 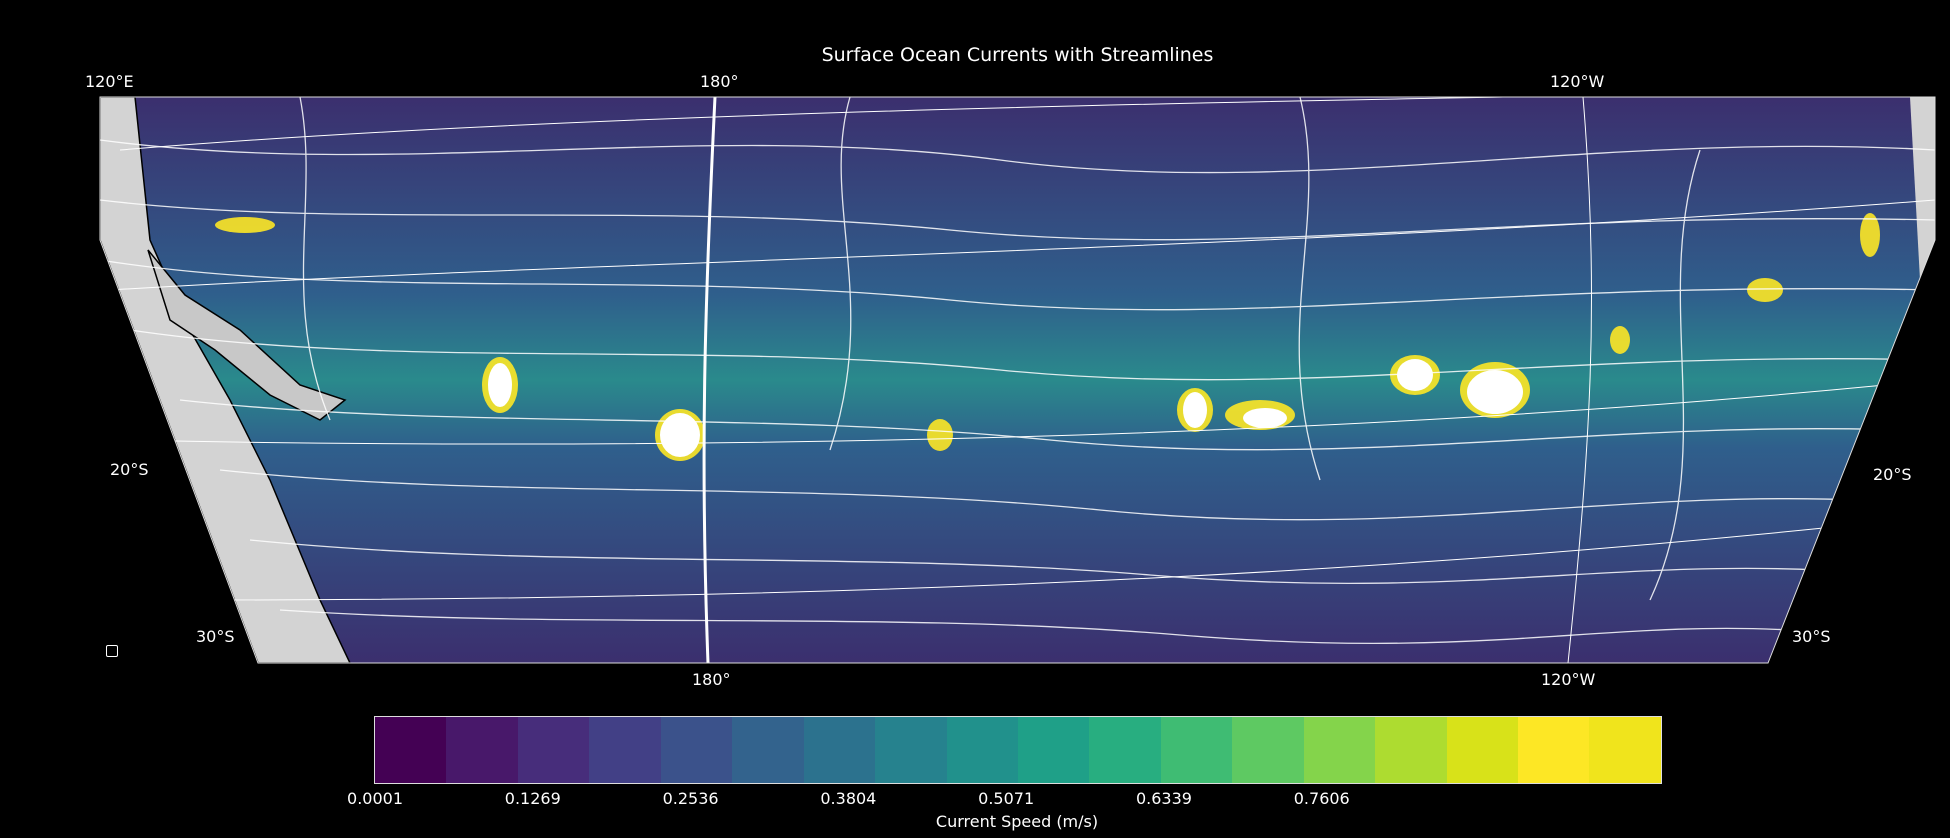 What do you see at coordinates (109, 81) in the screenshot?
I see `lon-label-120e-top: 120°E` at bounding box center [109, 81].